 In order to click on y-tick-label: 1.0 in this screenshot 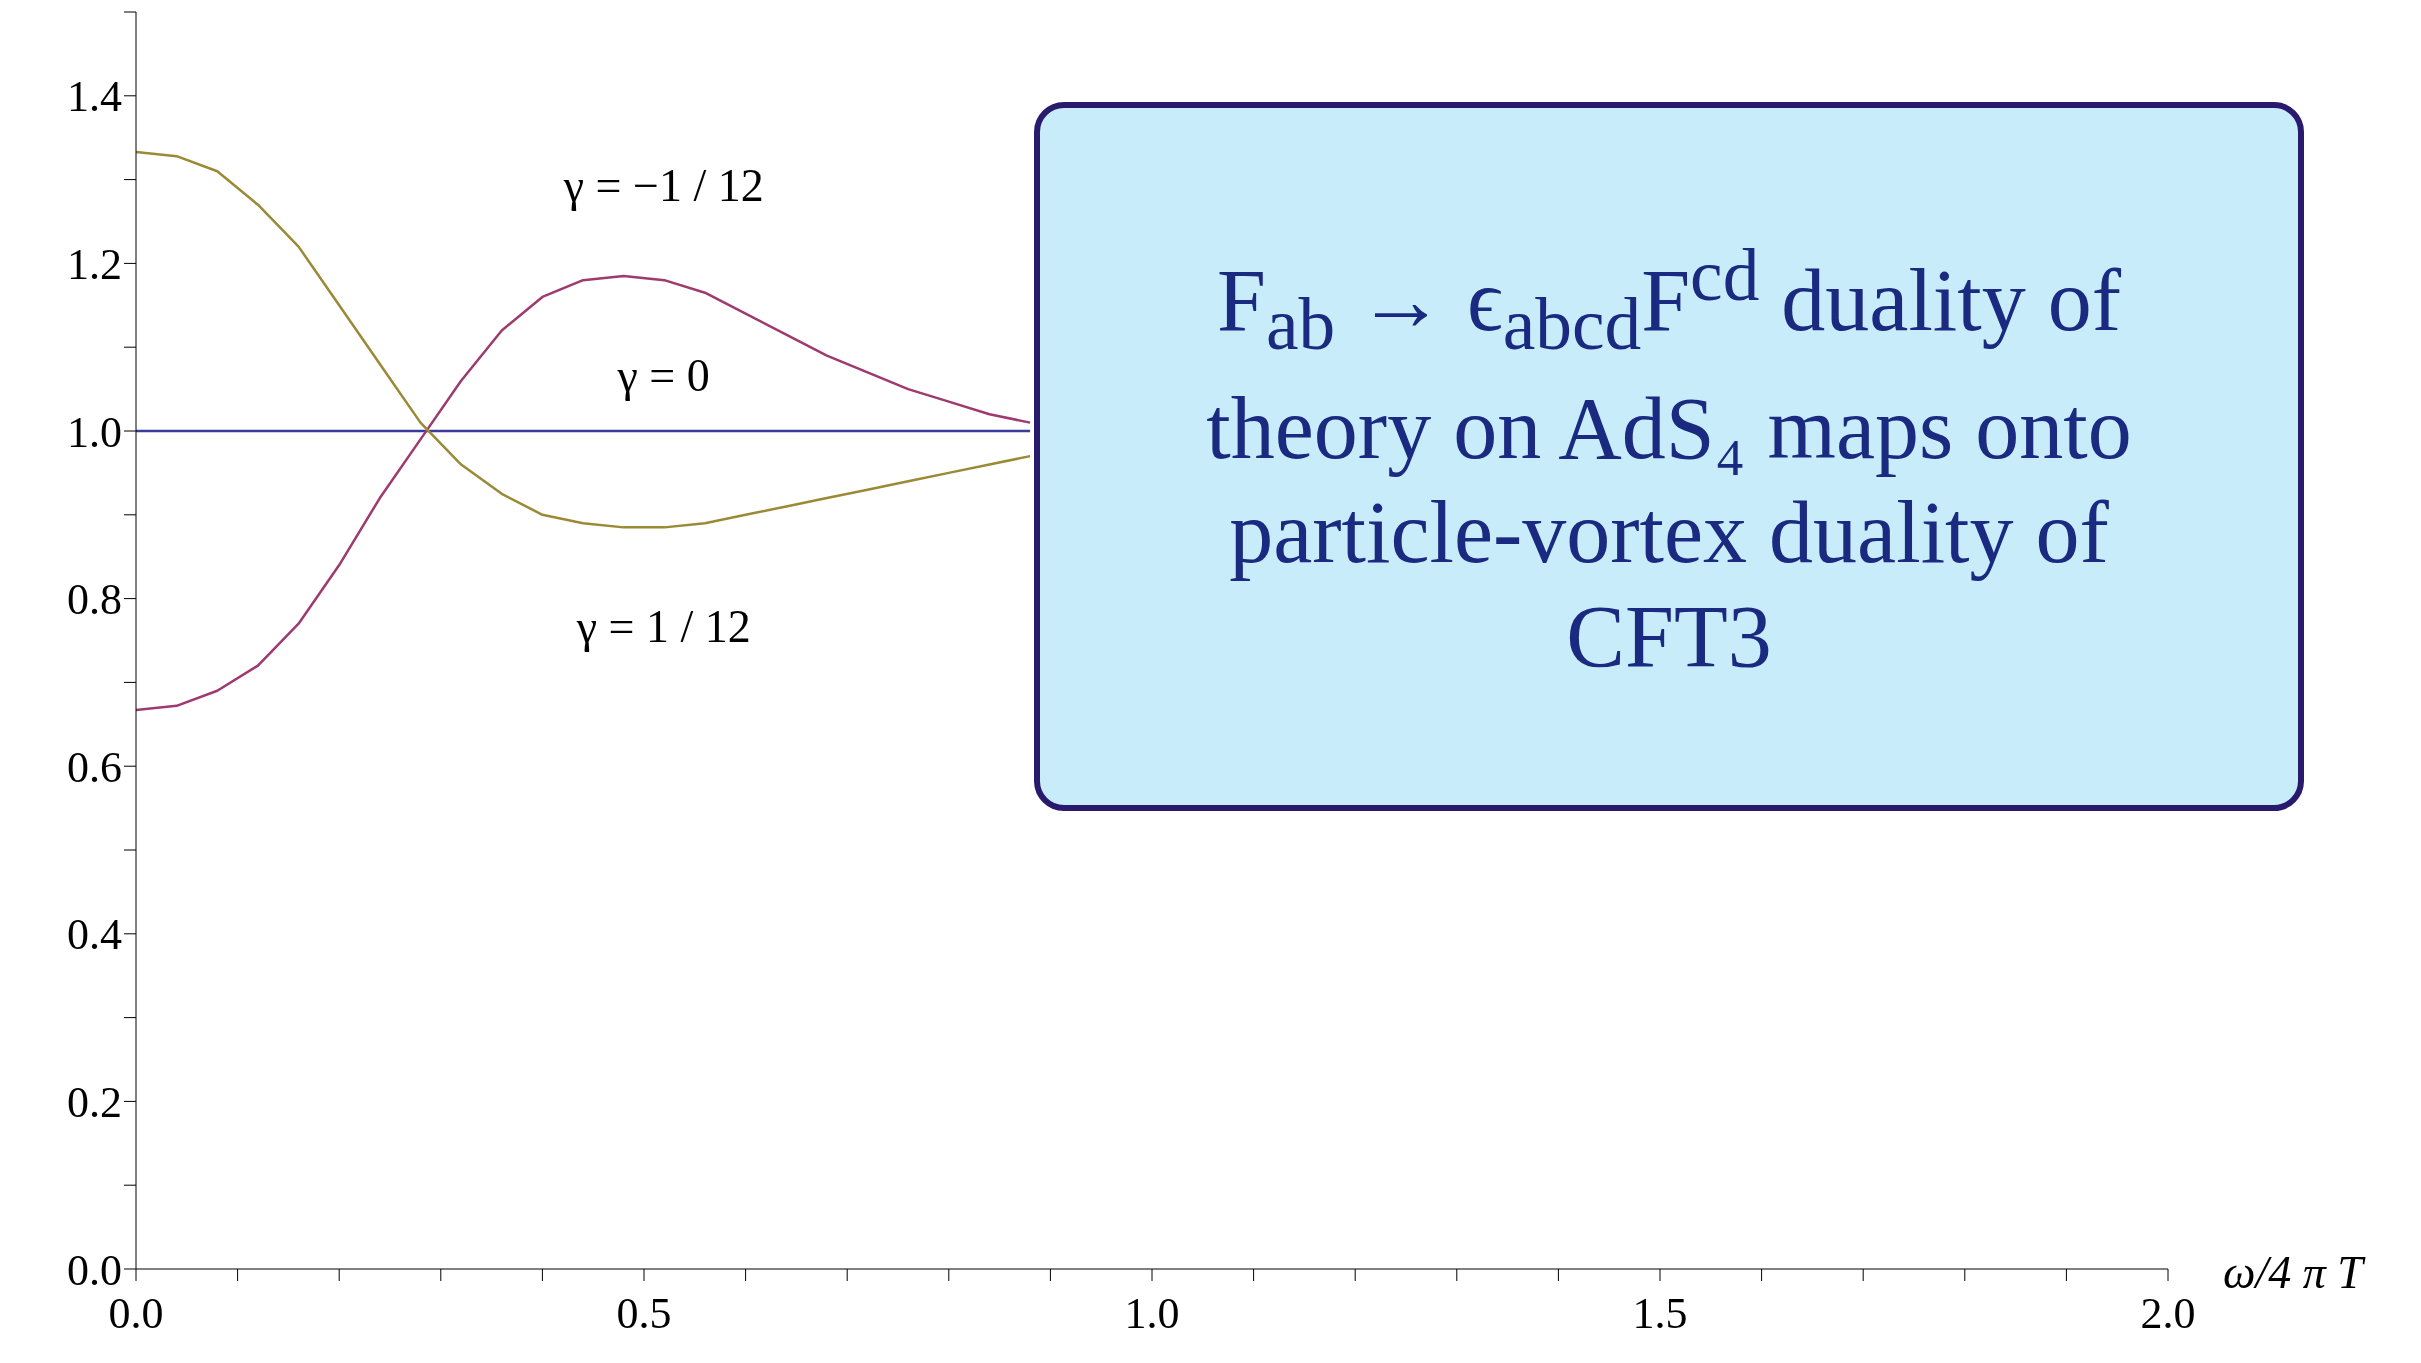, I will do `click(94, 432)`.